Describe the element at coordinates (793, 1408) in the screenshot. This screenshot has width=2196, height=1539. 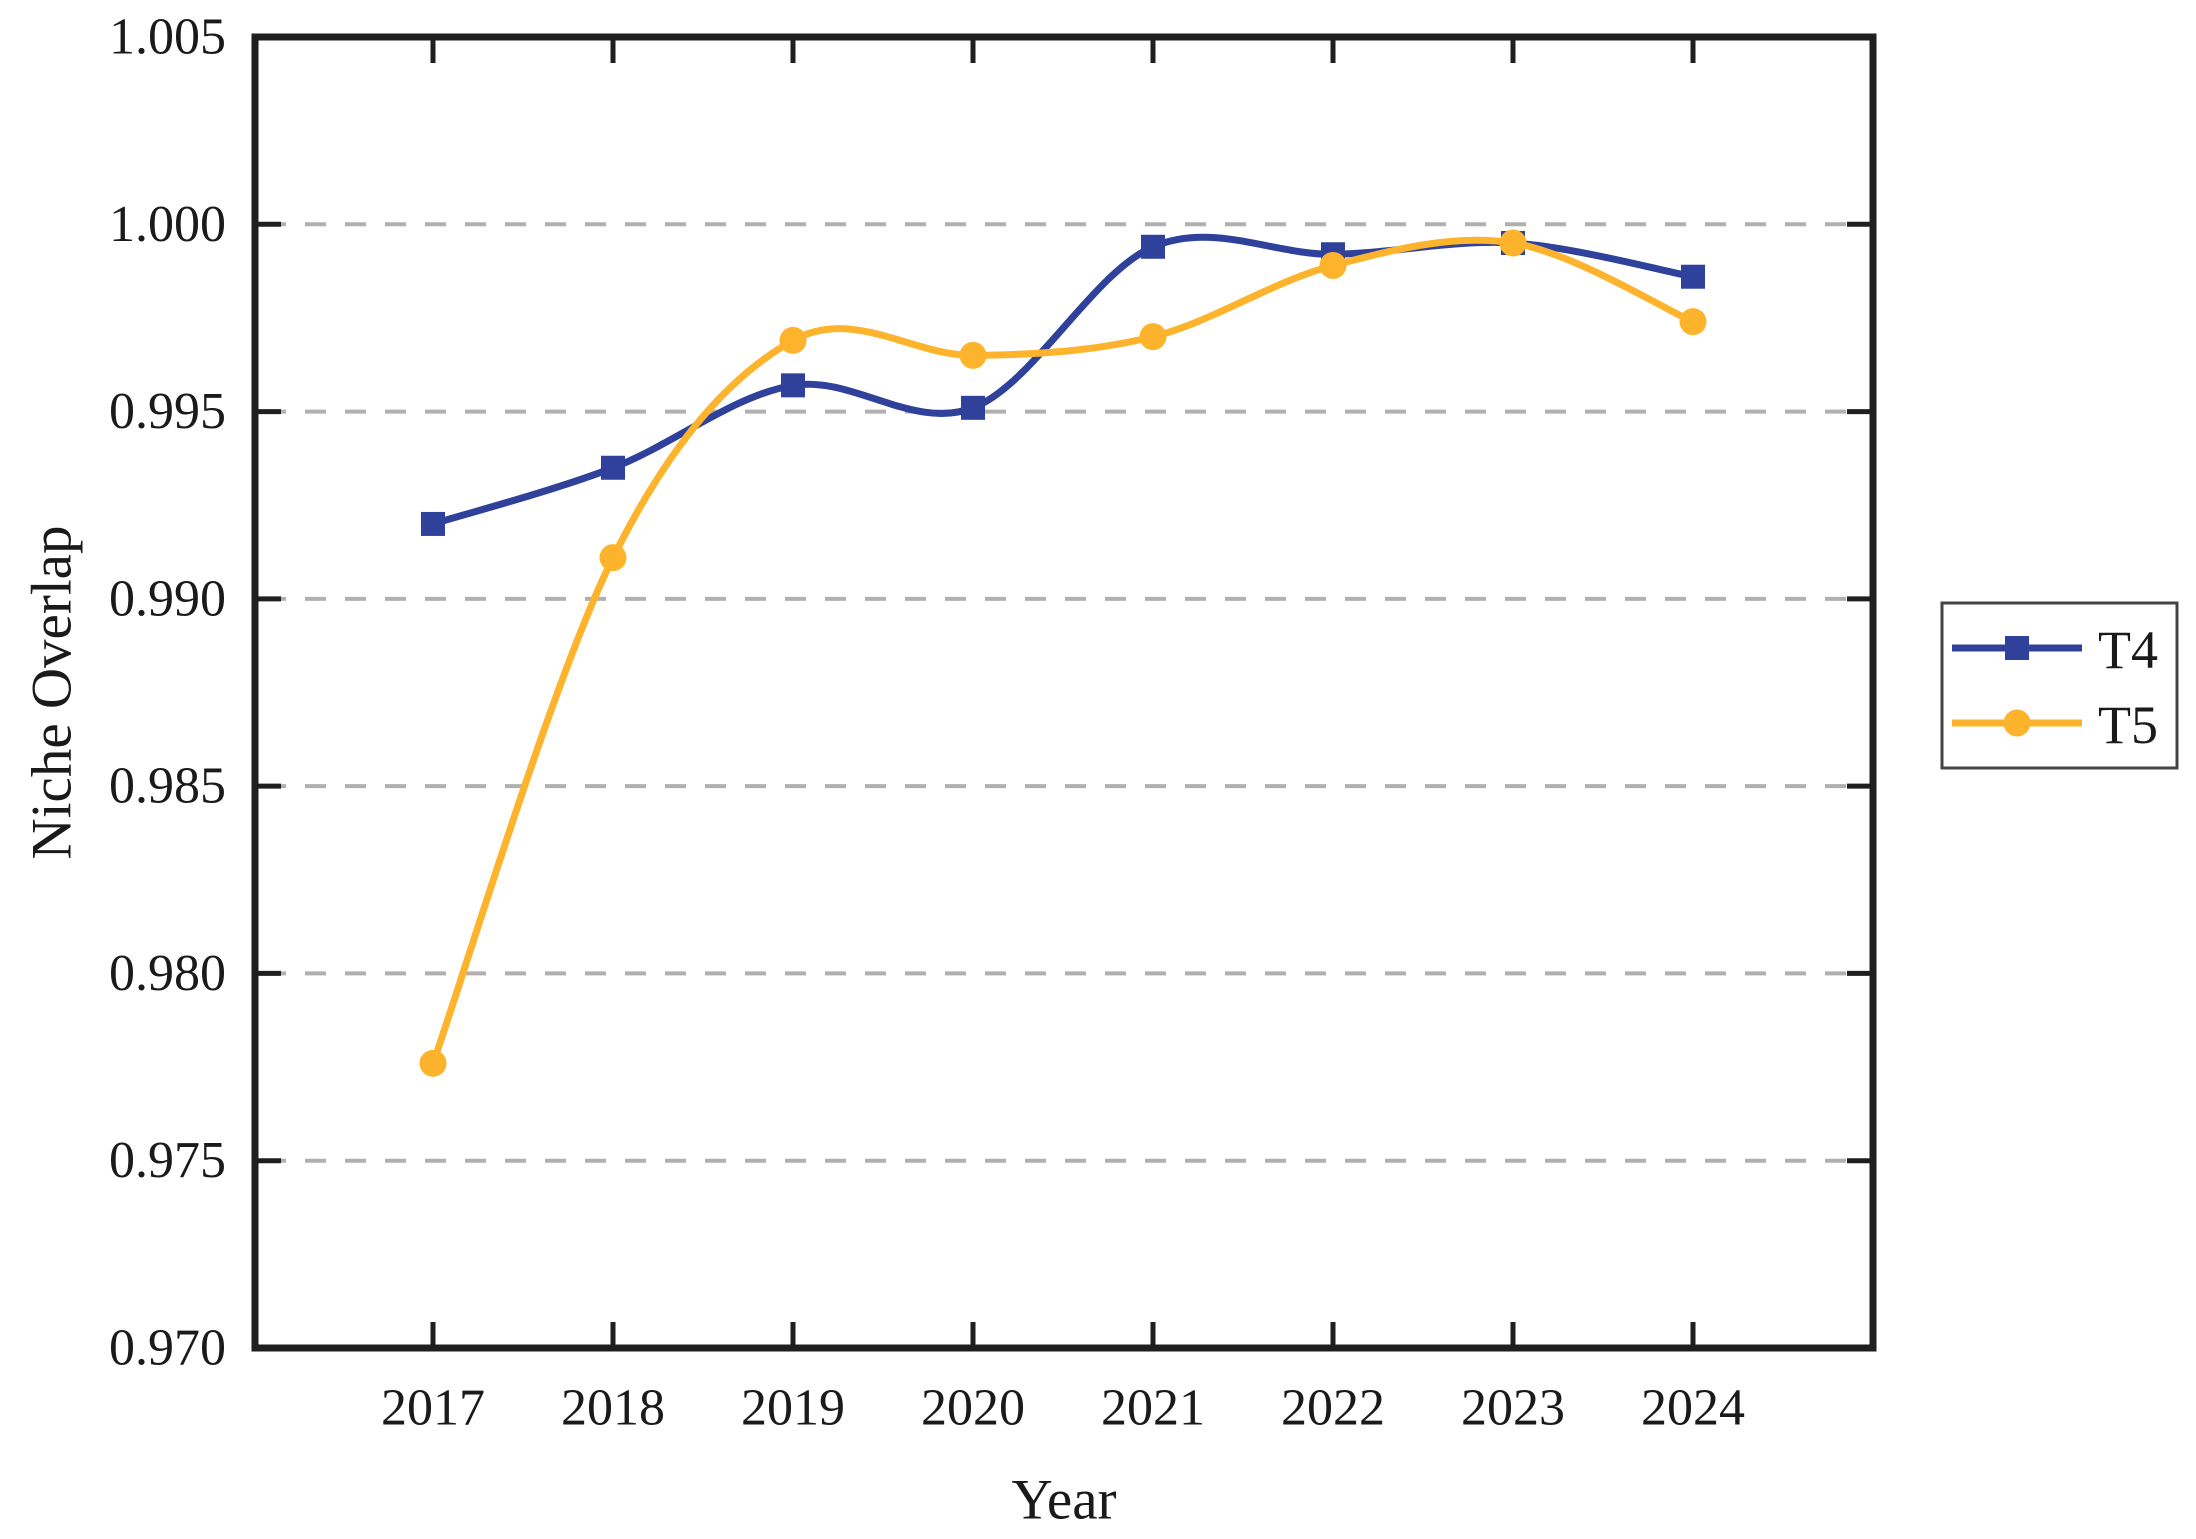
I see `x-tick-label: 2019` at that location.